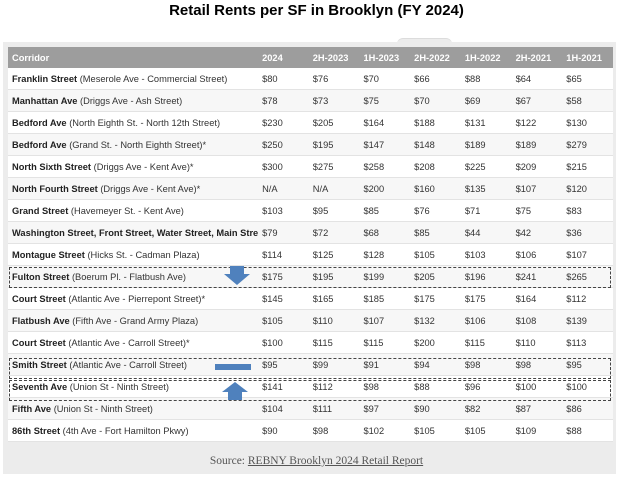  Describe the element at coordinates (233, 367) in the screenshot. I see `flat-bar-icon` at that location.